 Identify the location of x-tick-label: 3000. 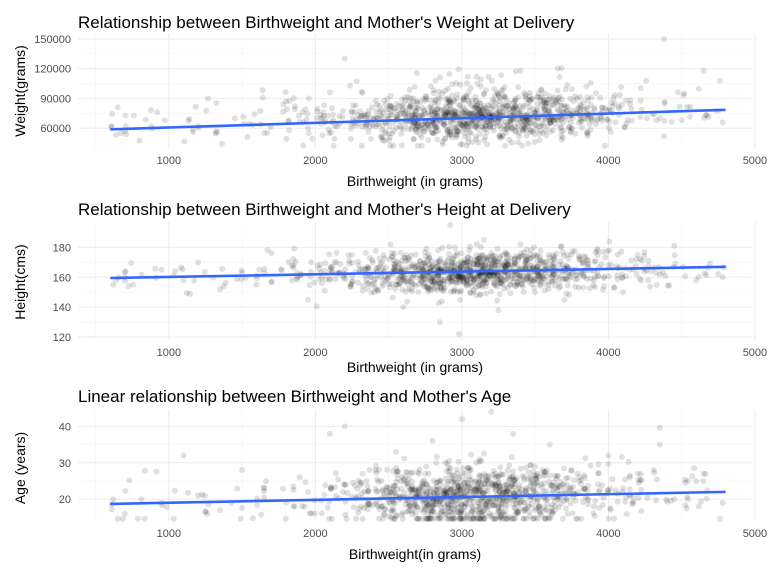
(462, 534).